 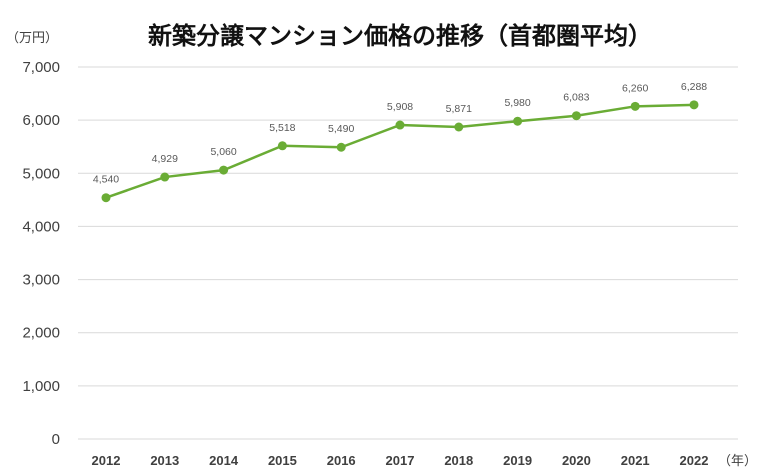 I want to click on x-axis-unit-label: （年）, so click(x=737, y=461).